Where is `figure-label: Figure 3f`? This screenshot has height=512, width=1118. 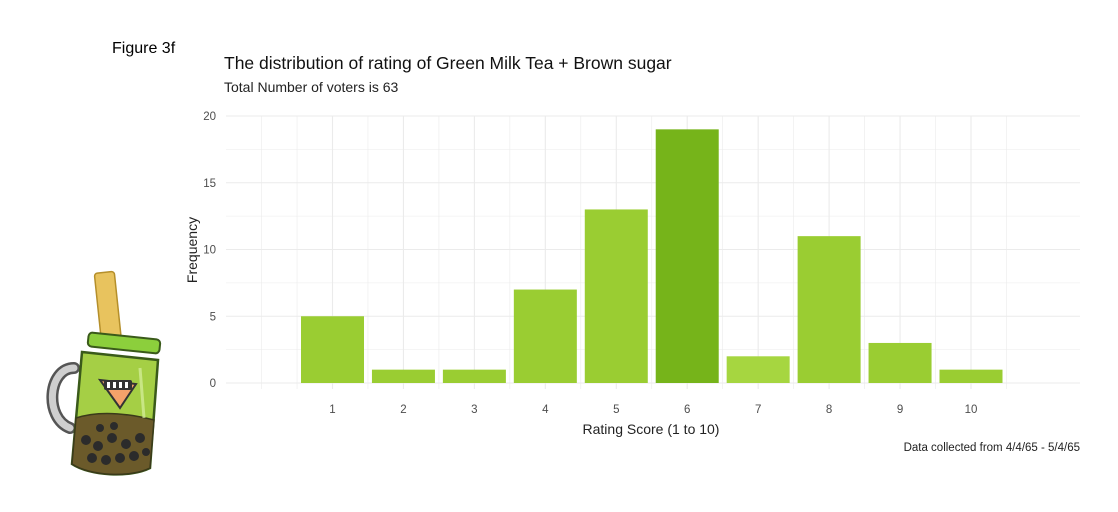
figure-label: Figure 3f is located at coordinates (144, 48).